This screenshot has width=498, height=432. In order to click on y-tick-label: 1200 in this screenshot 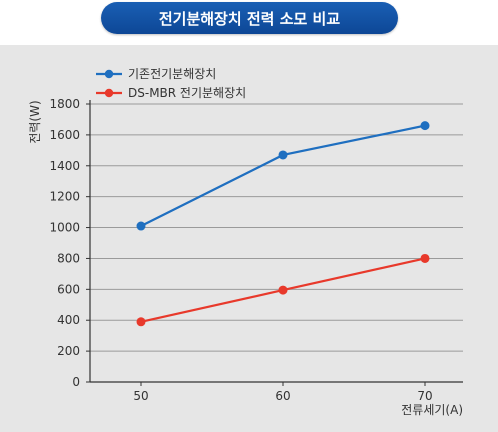, I will do `click(64, 197)`.